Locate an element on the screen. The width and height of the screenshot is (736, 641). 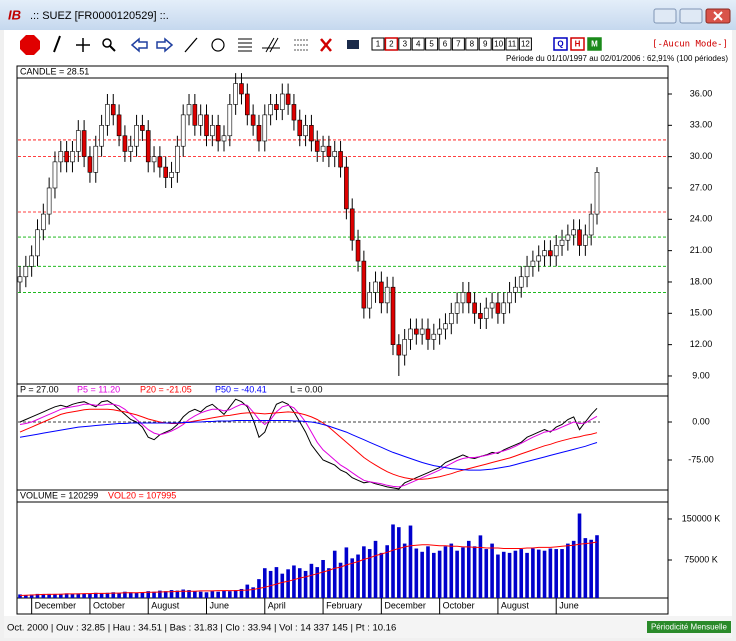
periodicity-badge is located at coordinates (689, 627).